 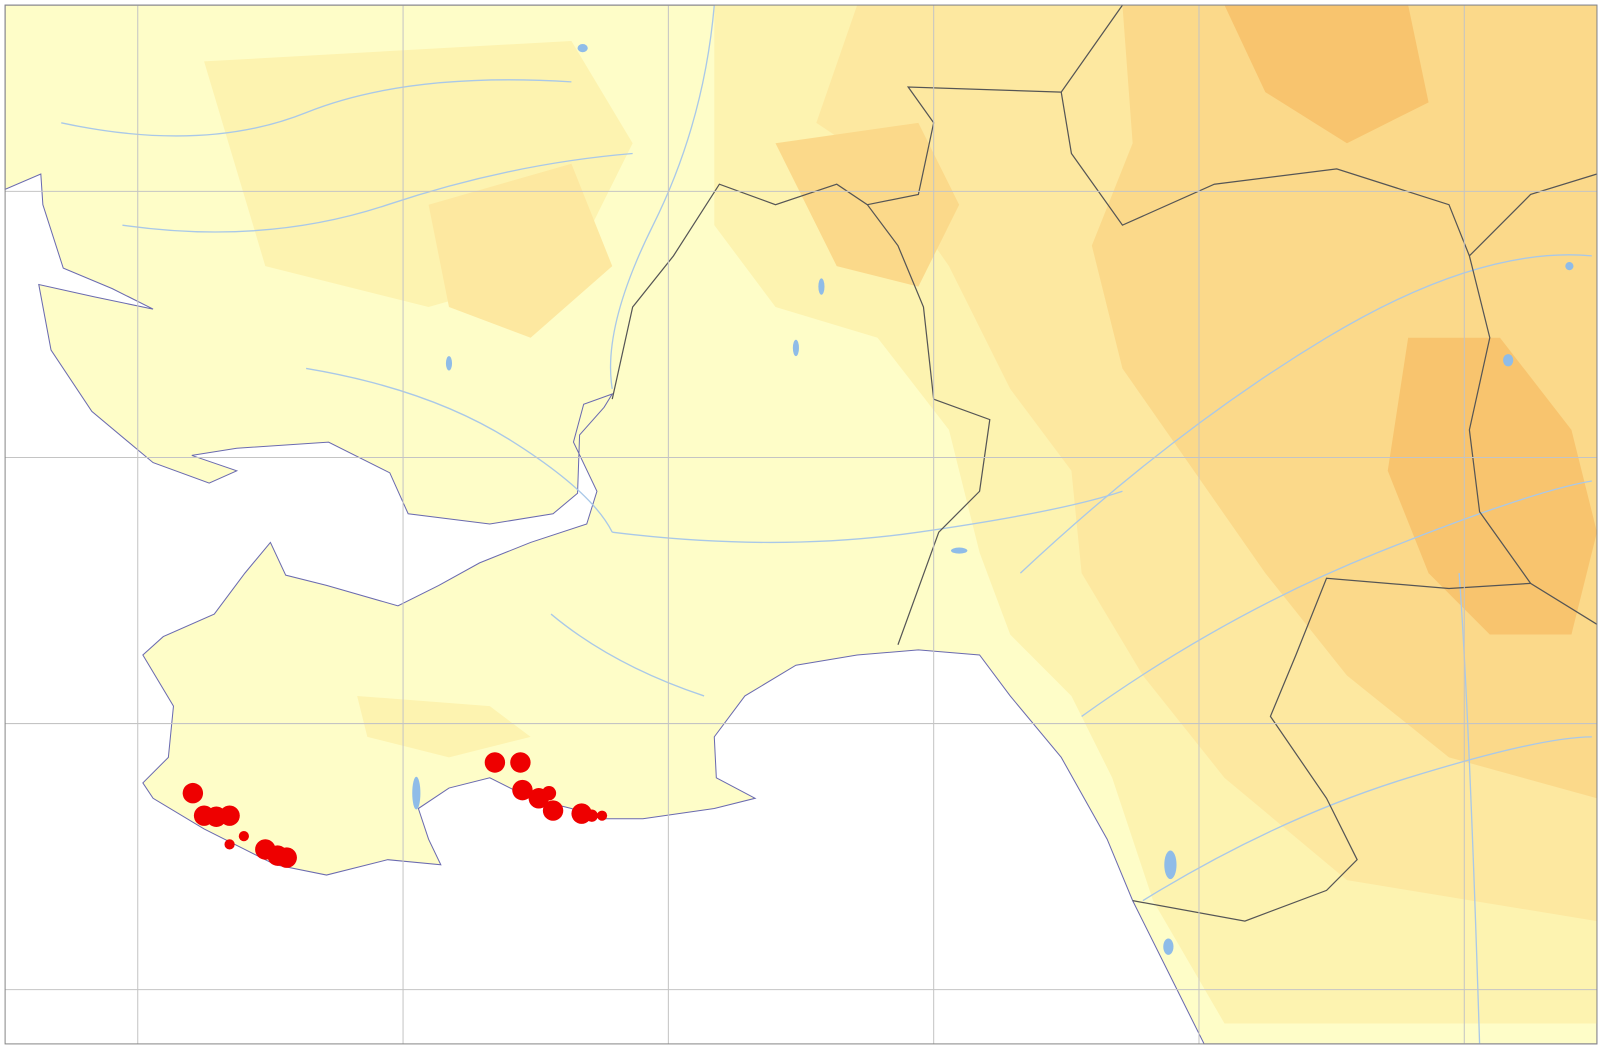 What do you see at coordinates (395, 810) in the screenshot?
I see `records` at bounding box center [395, 810].